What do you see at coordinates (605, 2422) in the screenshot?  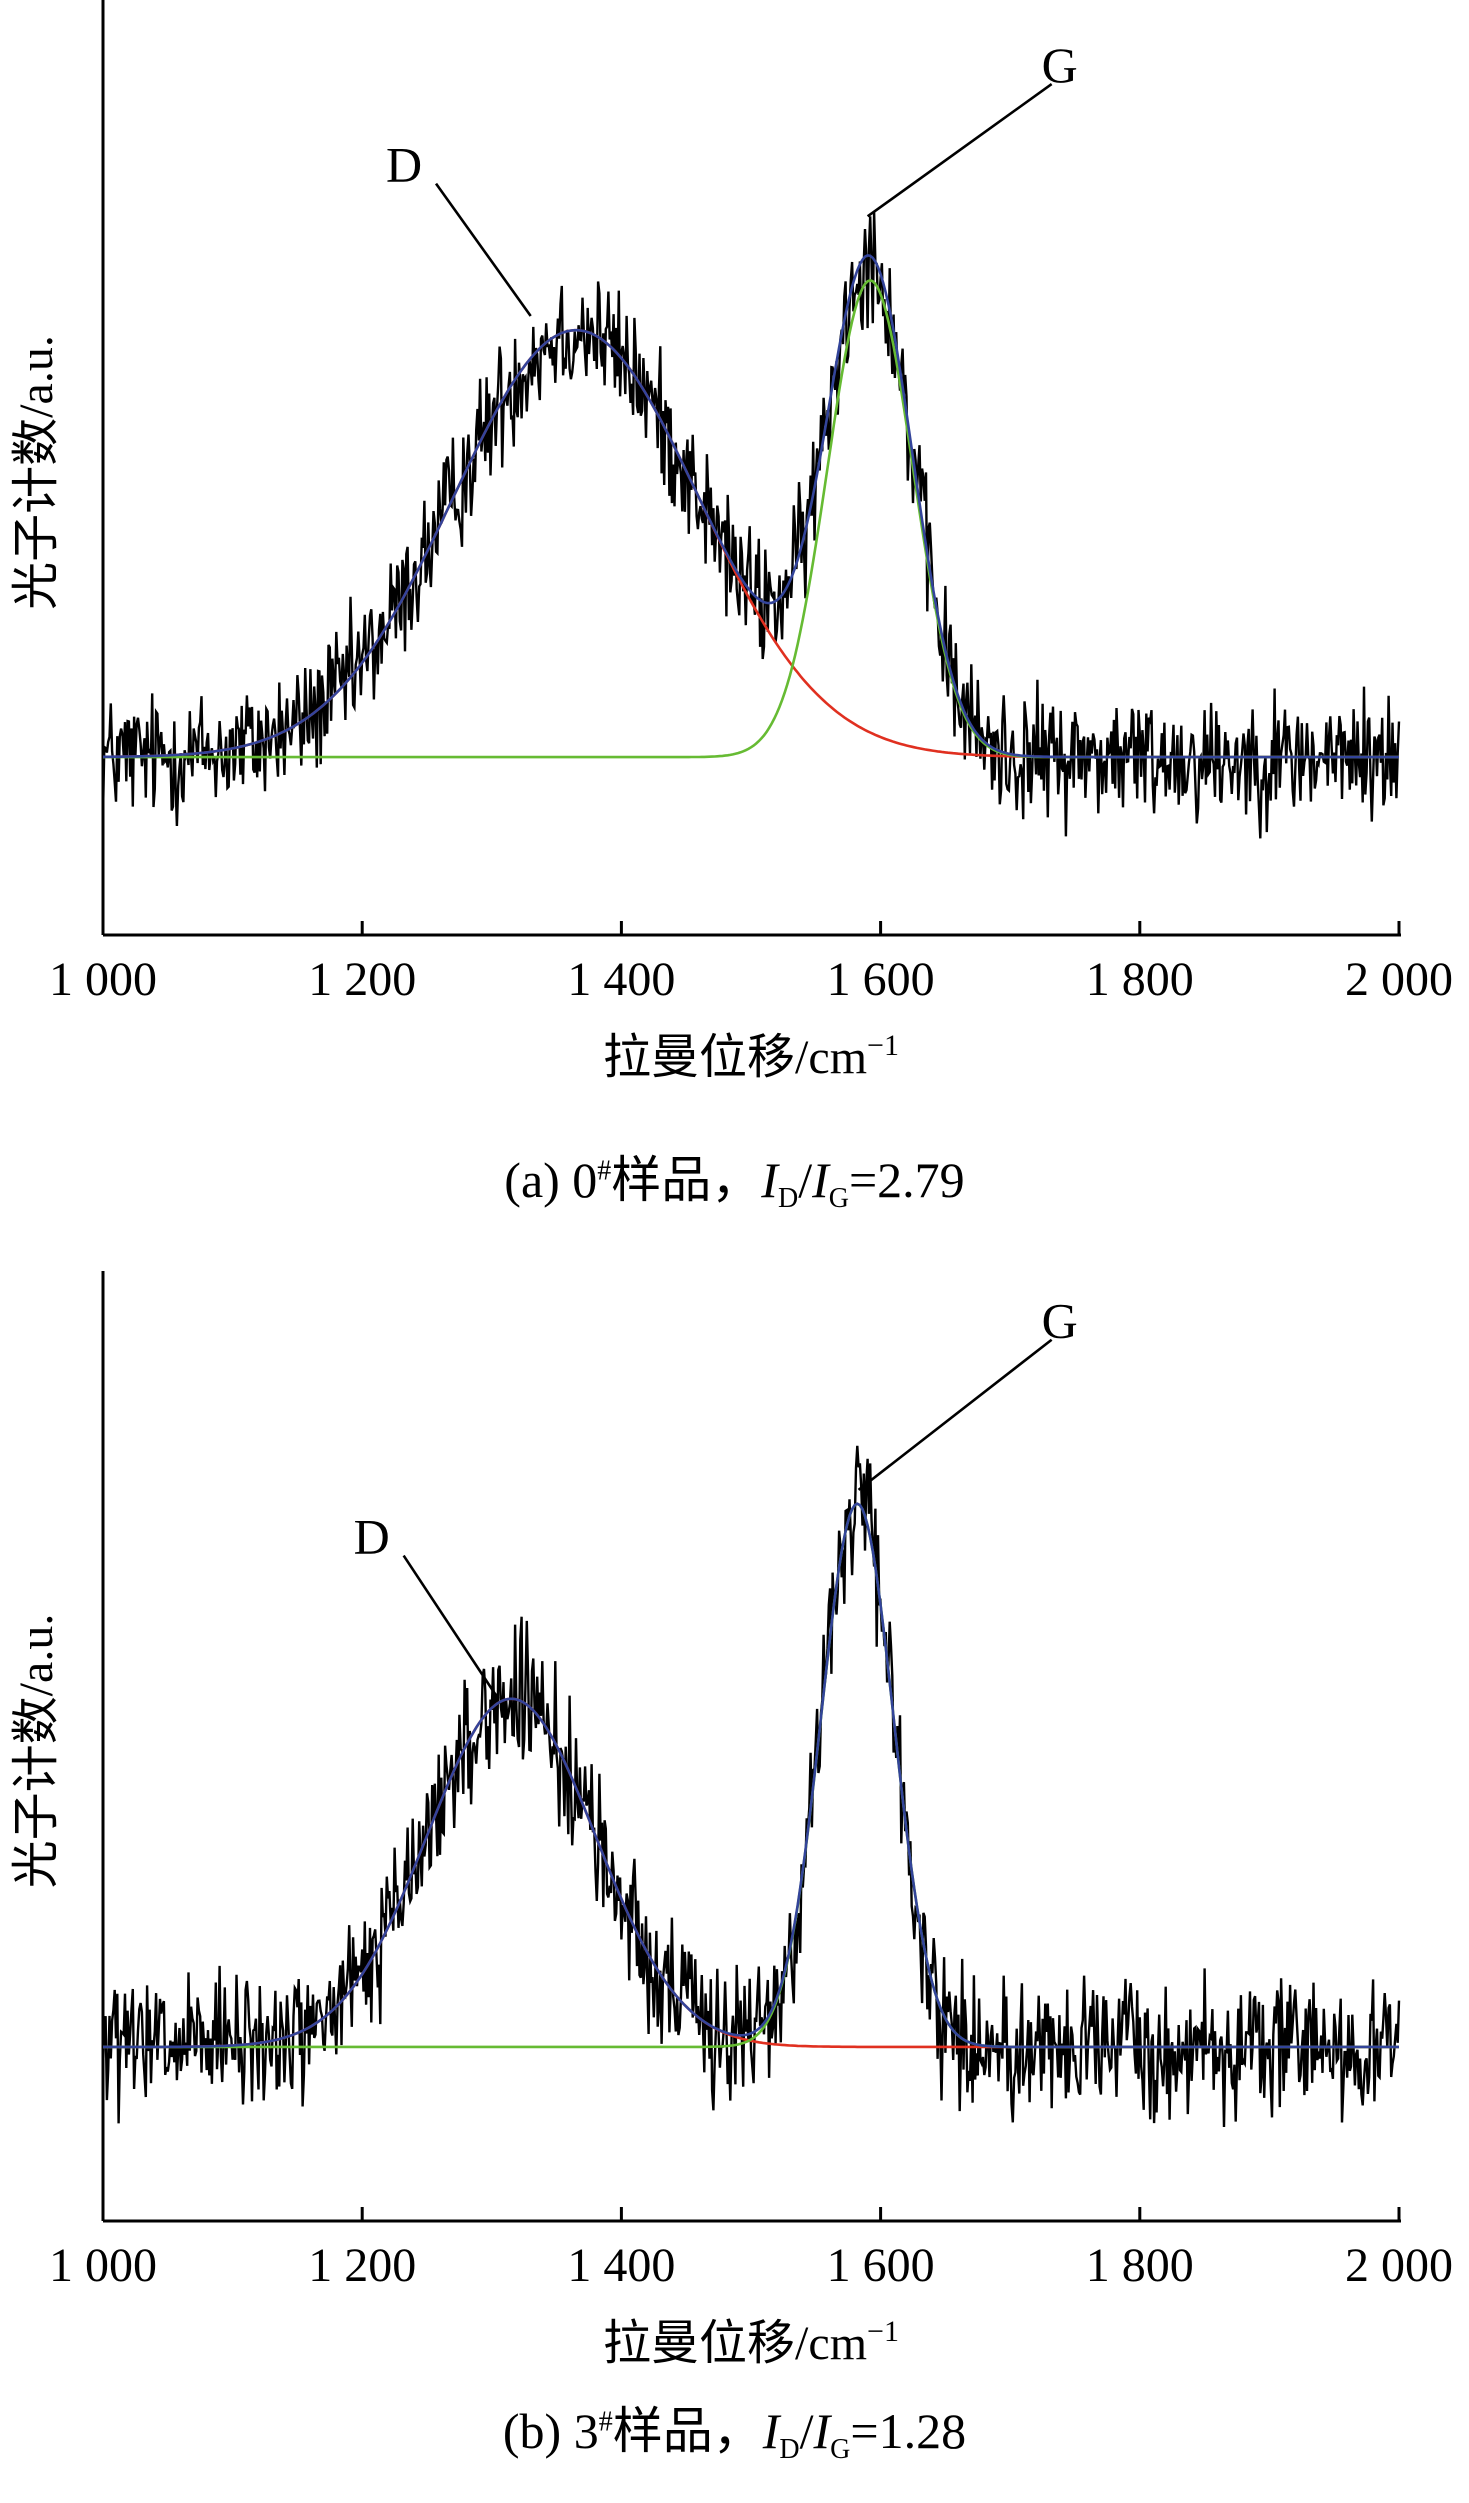 I see `caption-b-sup: #` at bounding box center [605, 2422].